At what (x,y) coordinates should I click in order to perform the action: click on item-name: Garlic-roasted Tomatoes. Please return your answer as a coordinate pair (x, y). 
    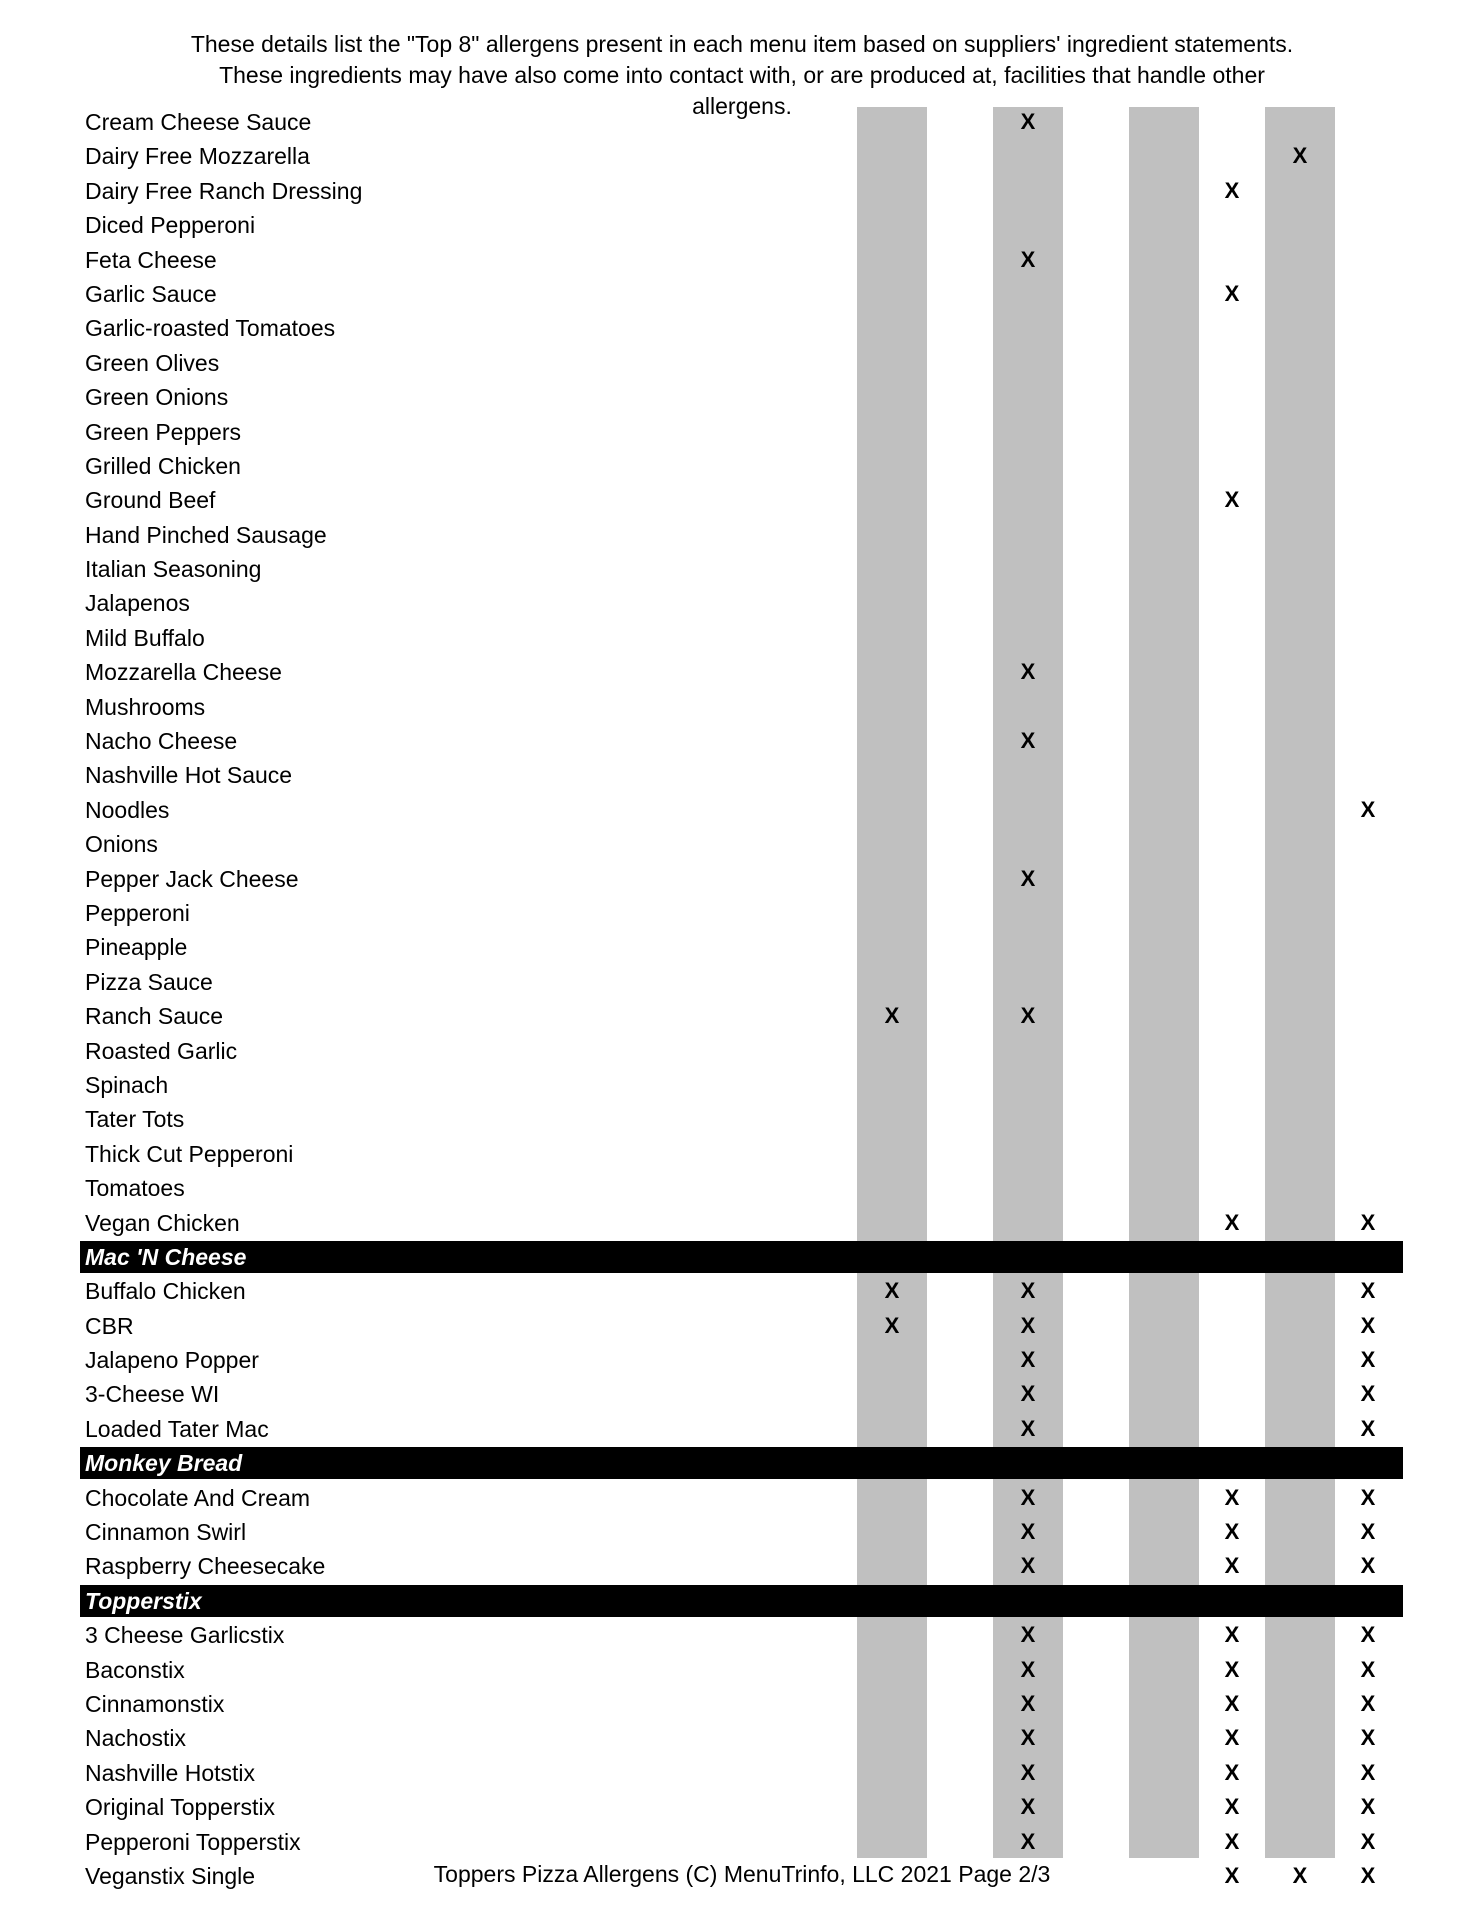
    Looking at the image, I should click on (210, 328).